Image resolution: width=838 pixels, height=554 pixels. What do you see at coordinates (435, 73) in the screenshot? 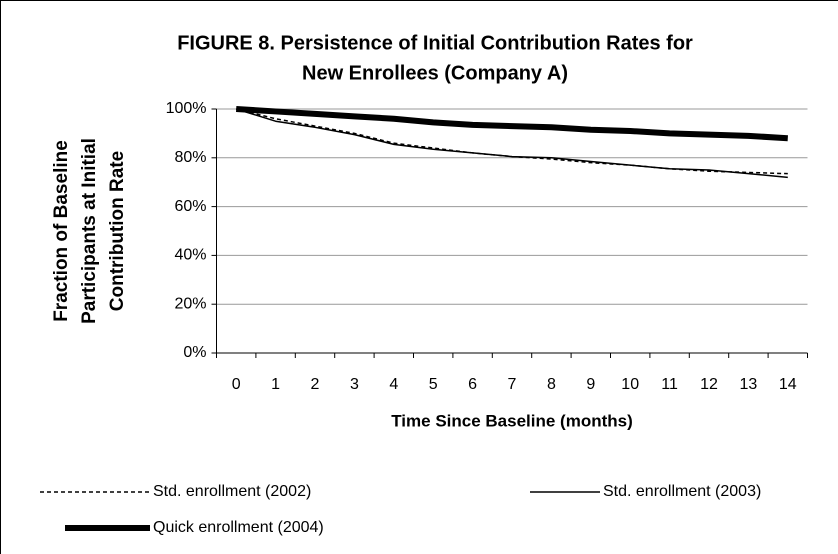
I see `chart-title: New Enrollees (Company A)` at bounding box center [435, 73].